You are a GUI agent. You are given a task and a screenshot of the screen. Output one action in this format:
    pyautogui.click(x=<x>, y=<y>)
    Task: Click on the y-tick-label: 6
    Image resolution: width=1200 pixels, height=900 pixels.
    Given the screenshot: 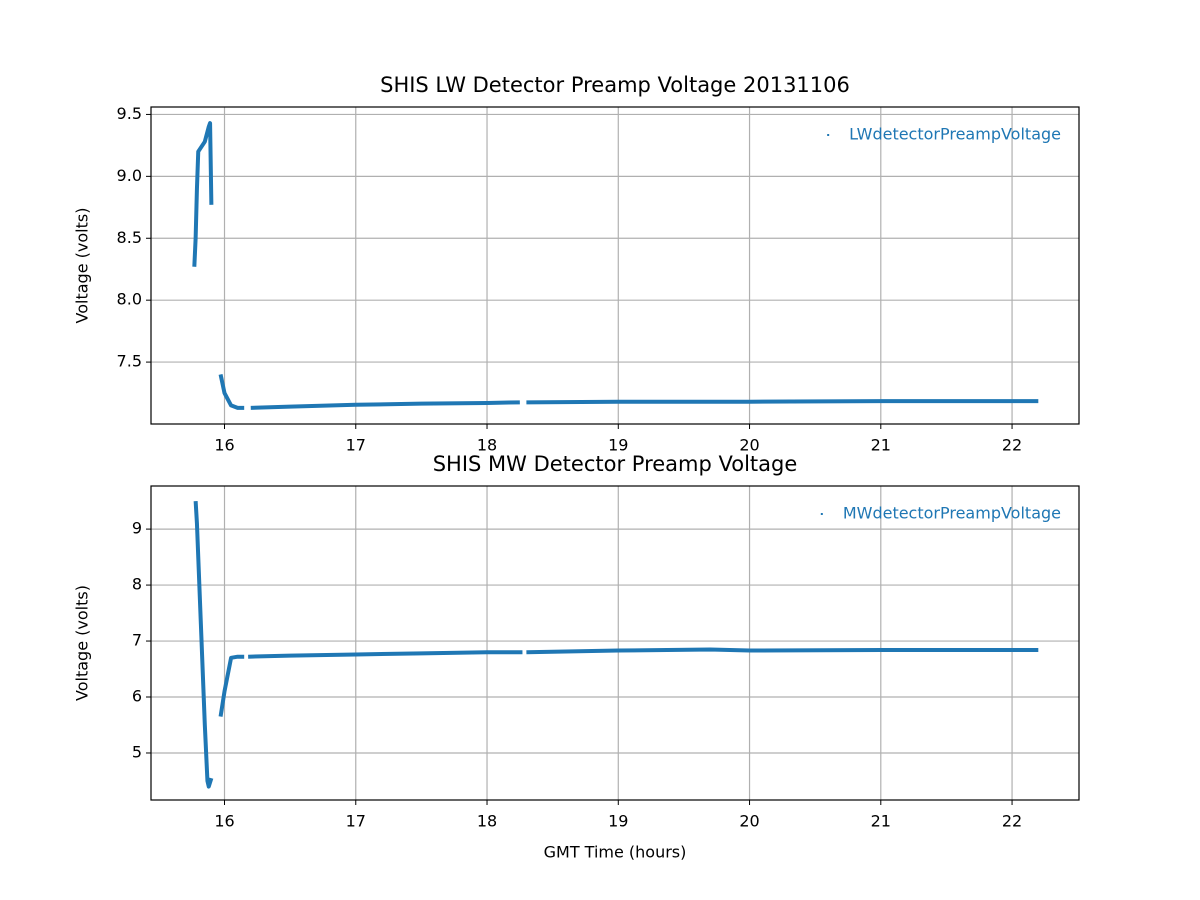 What is the action you would take?
    pyautogui.click(x=137, y=696)
    